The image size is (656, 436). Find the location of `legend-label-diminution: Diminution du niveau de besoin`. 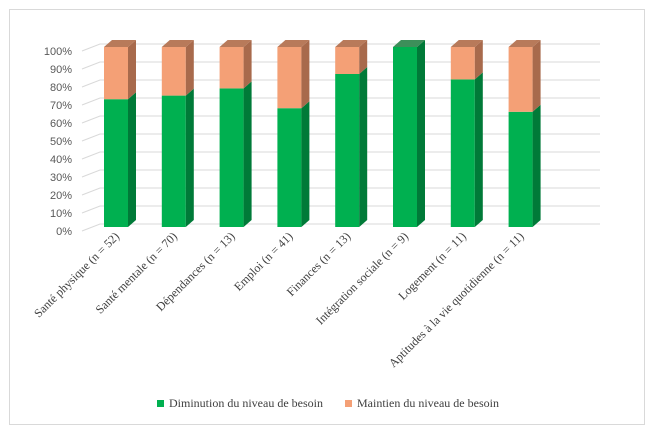

legend-label-diminution: Diminution du niveau de besoin is located at coordinates (246, 403).